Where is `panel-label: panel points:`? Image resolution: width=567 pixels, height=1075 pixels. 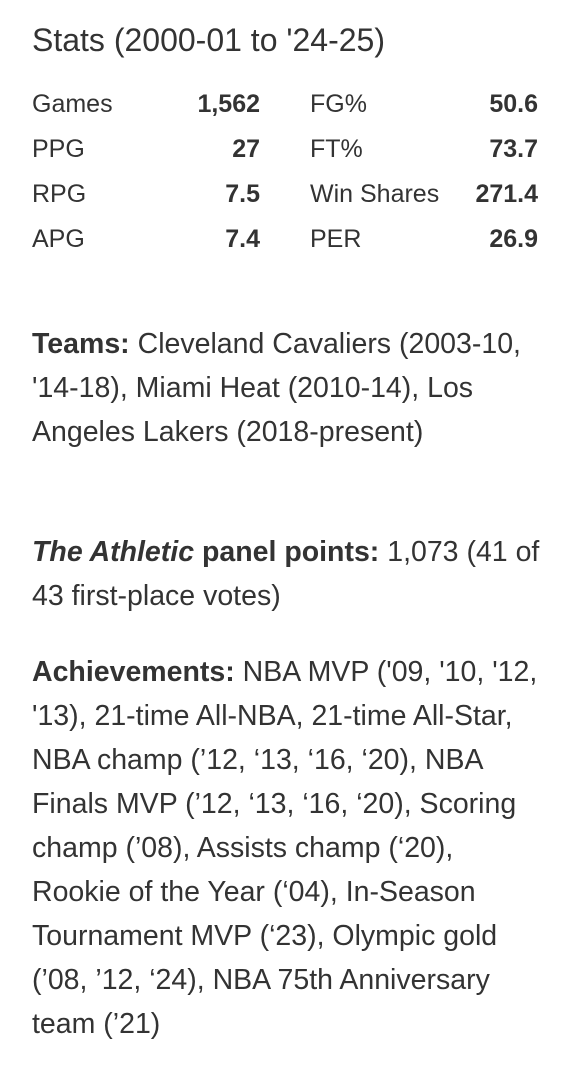
panel-label: panel points: is located at coordinates (287, 552).